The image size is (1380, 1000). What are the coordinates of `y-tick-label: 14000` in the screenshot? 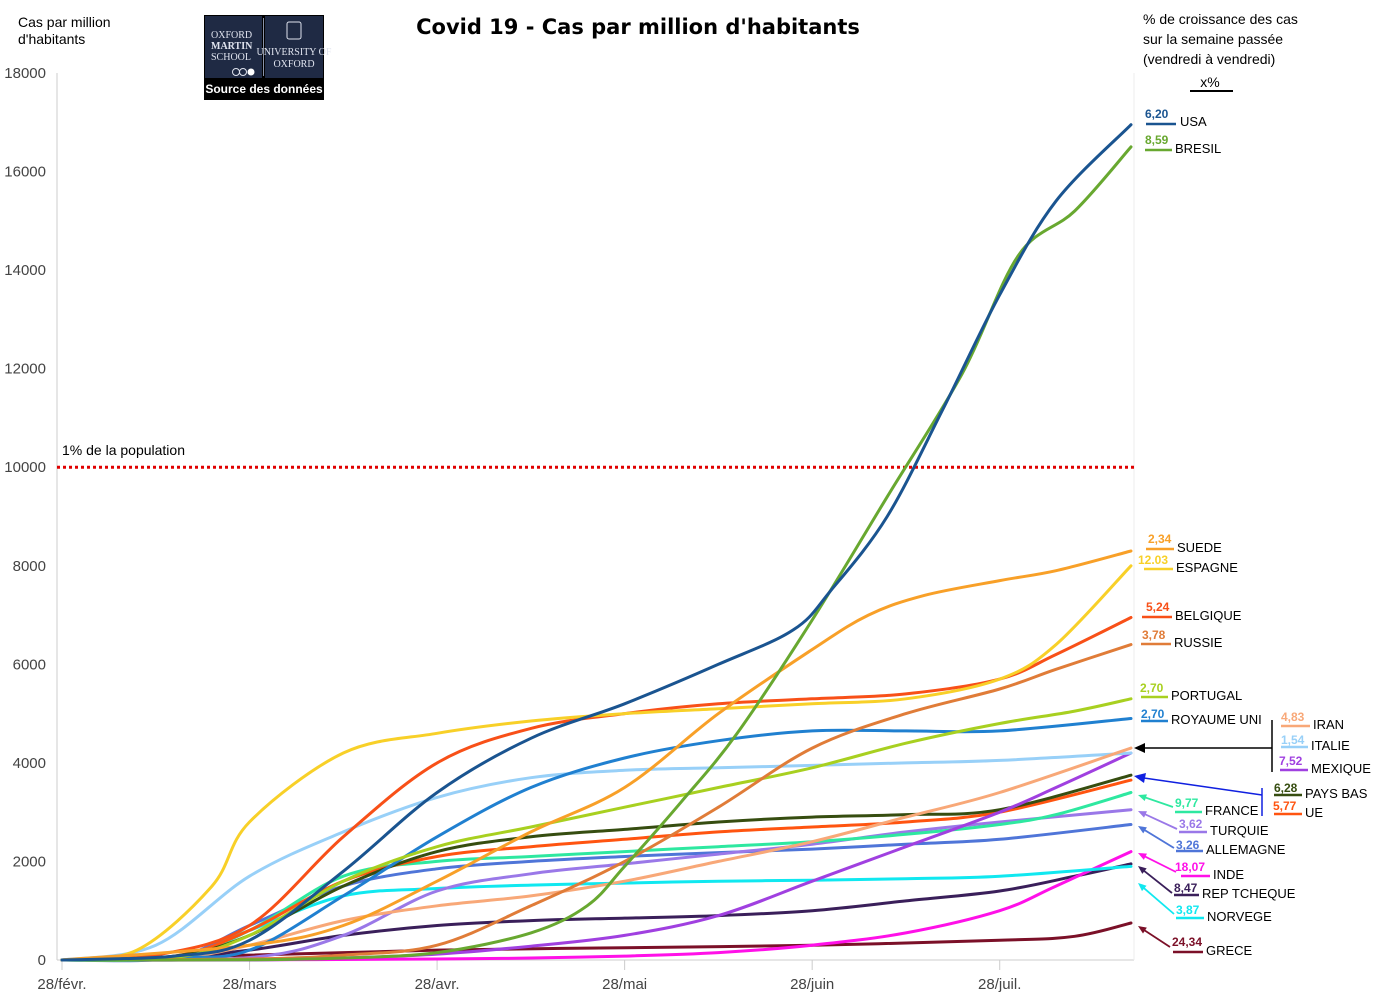 It's located at (25, 270).